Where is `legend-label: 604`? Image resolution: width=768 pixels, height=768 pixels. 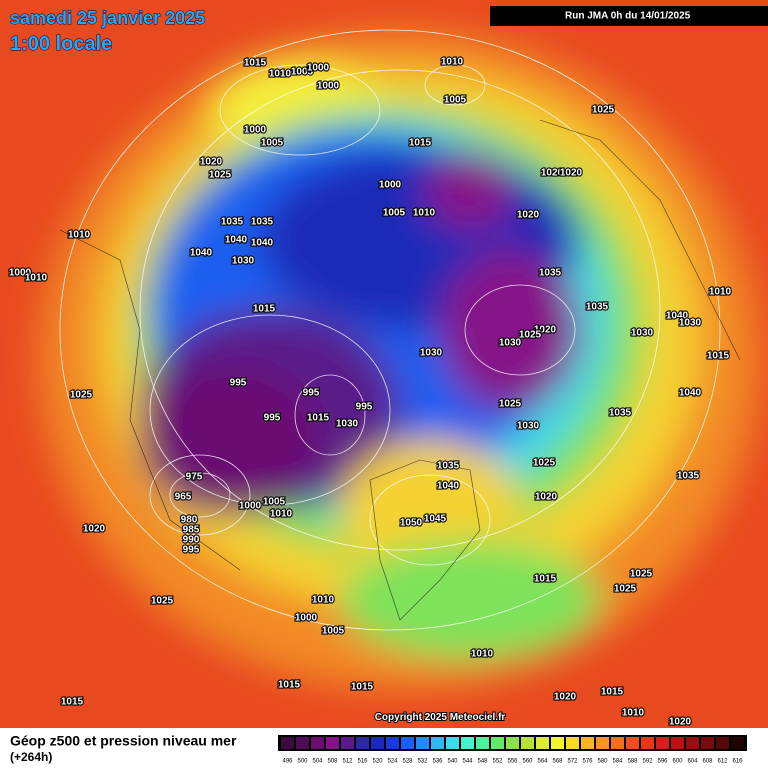
legend-label: 604 is located at coordinates (692, 762).